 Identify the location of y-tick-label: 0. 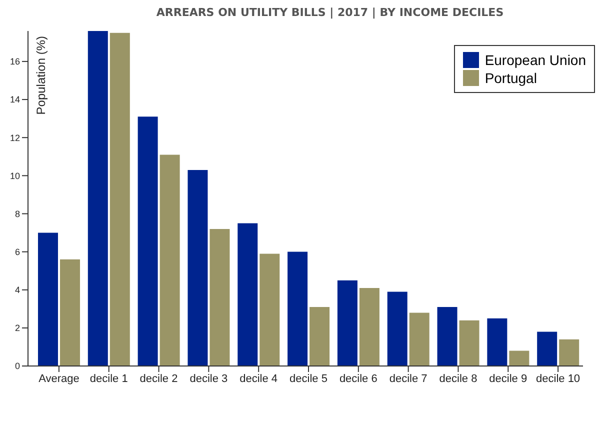
(17, 366).